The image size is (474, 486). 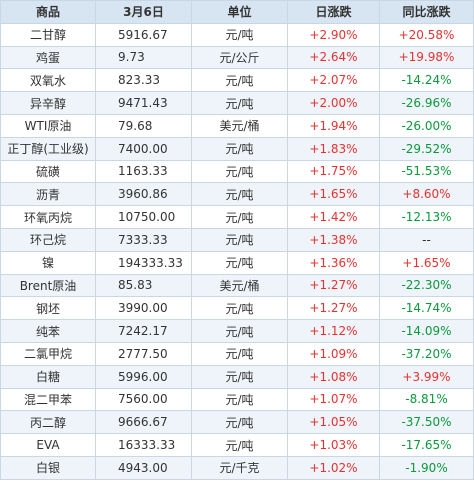 What do you see at coordinates (333, 422) in the screenshot?
I see `daily-change-cell: +1.05%` at bounding box center [333, 422].